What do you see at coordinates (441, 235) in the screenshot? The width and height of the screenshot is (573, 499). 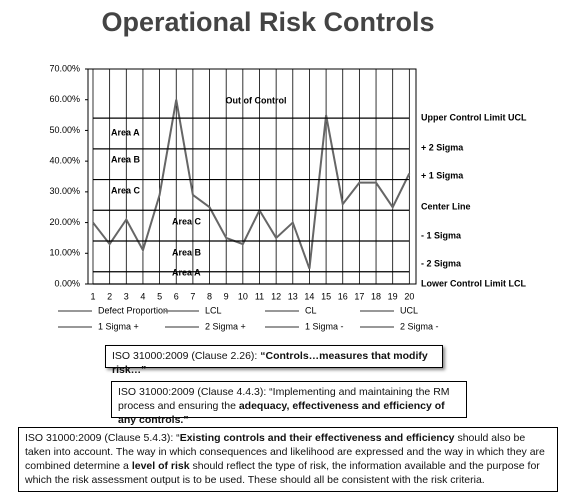 I see `annotation: - 1 Sigma` at bounding box center [441, 235].